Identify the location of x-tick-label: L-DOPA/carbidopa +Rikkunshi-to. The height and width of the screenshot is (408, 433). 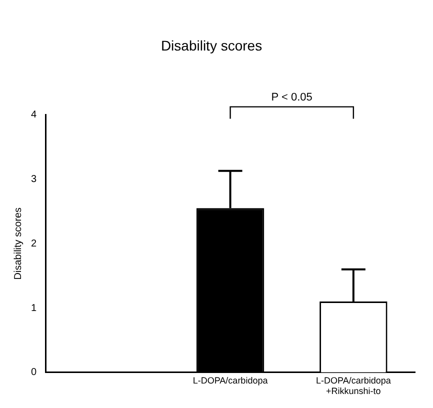
(353, 385).